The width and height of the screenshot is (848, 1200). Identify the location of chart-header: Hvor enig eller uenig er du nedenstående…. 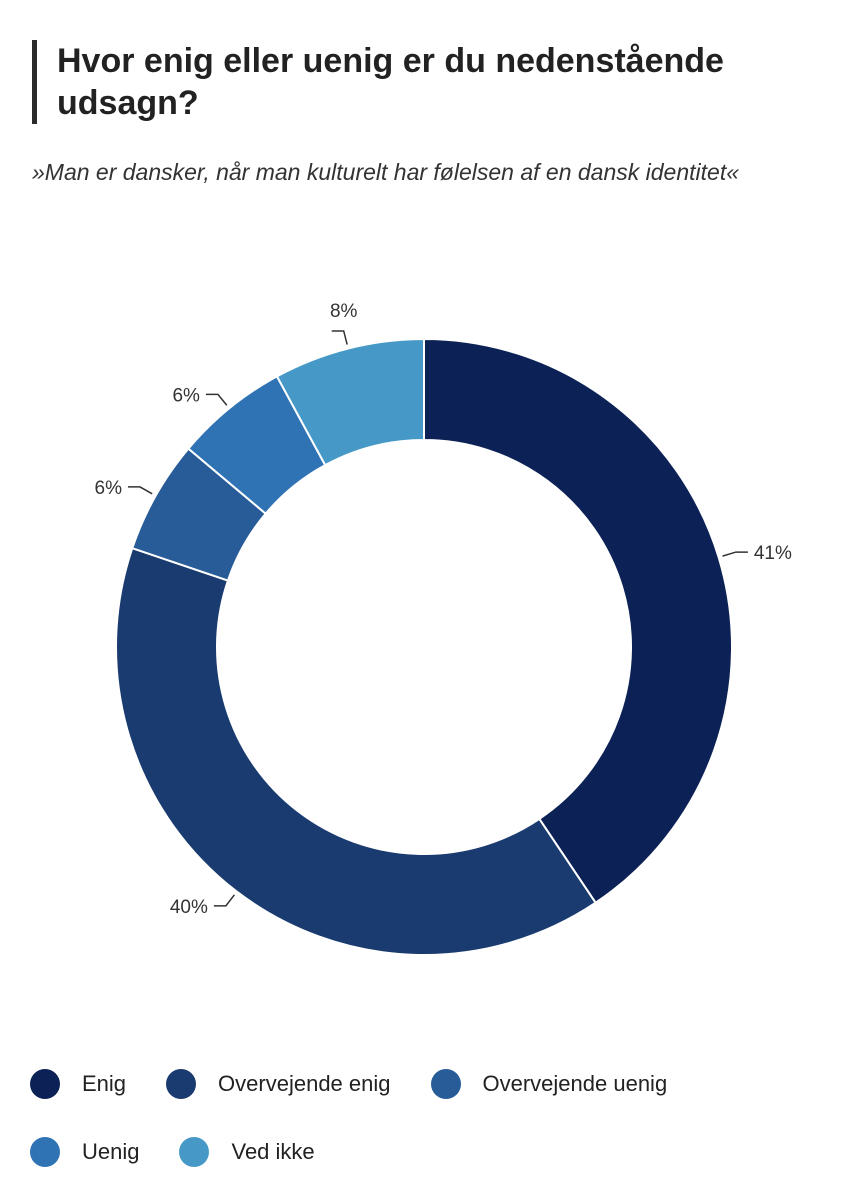
(439, 82).